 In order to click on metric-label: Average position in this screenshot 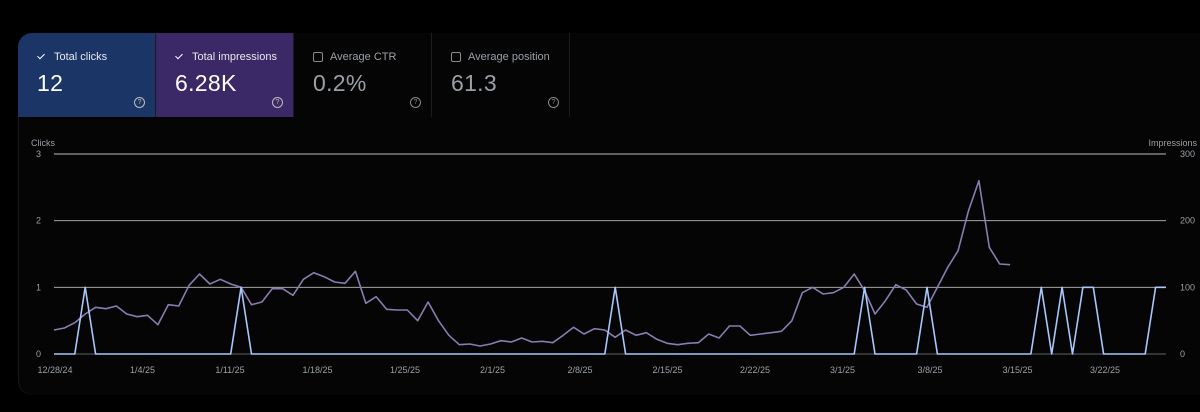, I will do `click(509, 57)`.